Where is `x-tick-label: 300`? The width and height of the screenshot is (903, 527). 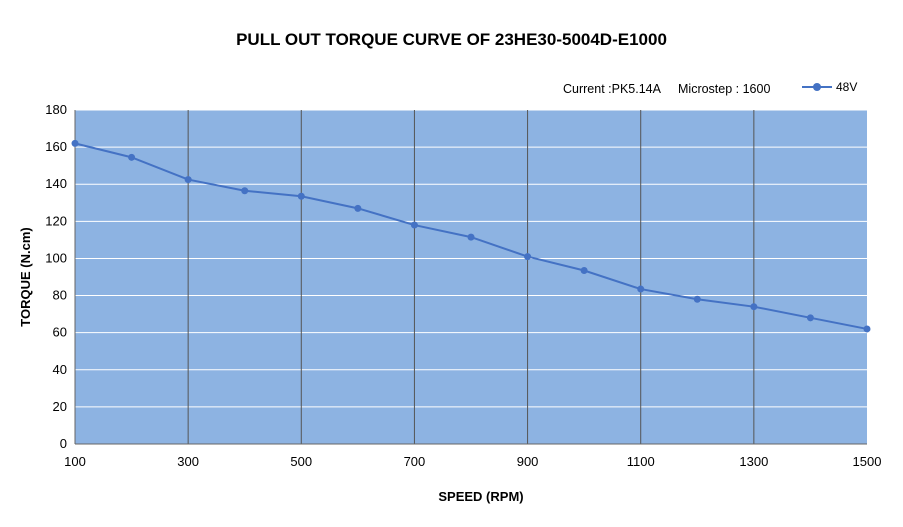 x-tick-label: 300 is located at coordinates (188, 461).